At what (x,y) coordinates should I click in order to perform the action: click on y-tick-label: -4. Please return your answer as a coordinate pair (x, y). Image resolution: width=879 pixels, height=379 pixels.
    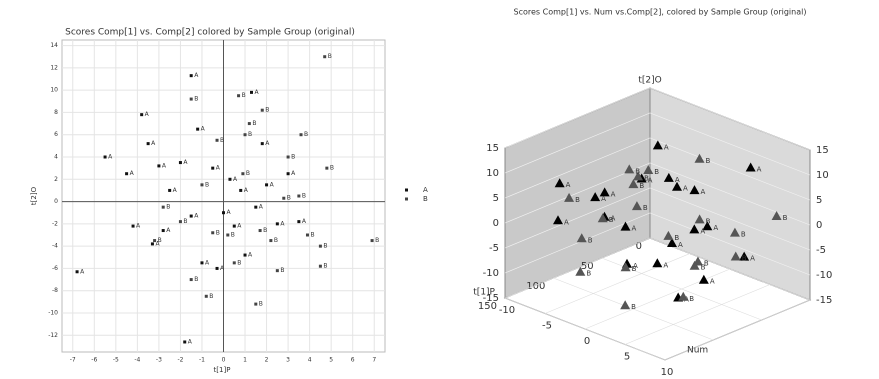
    Looking at the image, I should click on (55, 246).